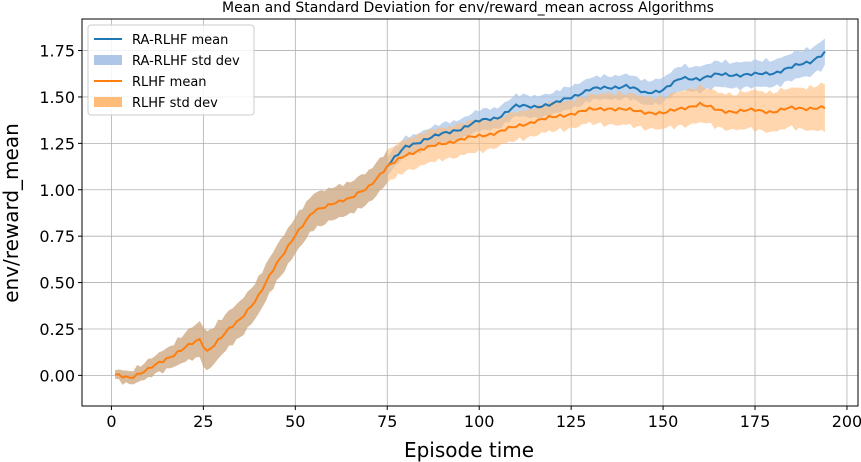 The image size is (861, 462). I want to click on x-tick-label: 200, so click(846, 421).